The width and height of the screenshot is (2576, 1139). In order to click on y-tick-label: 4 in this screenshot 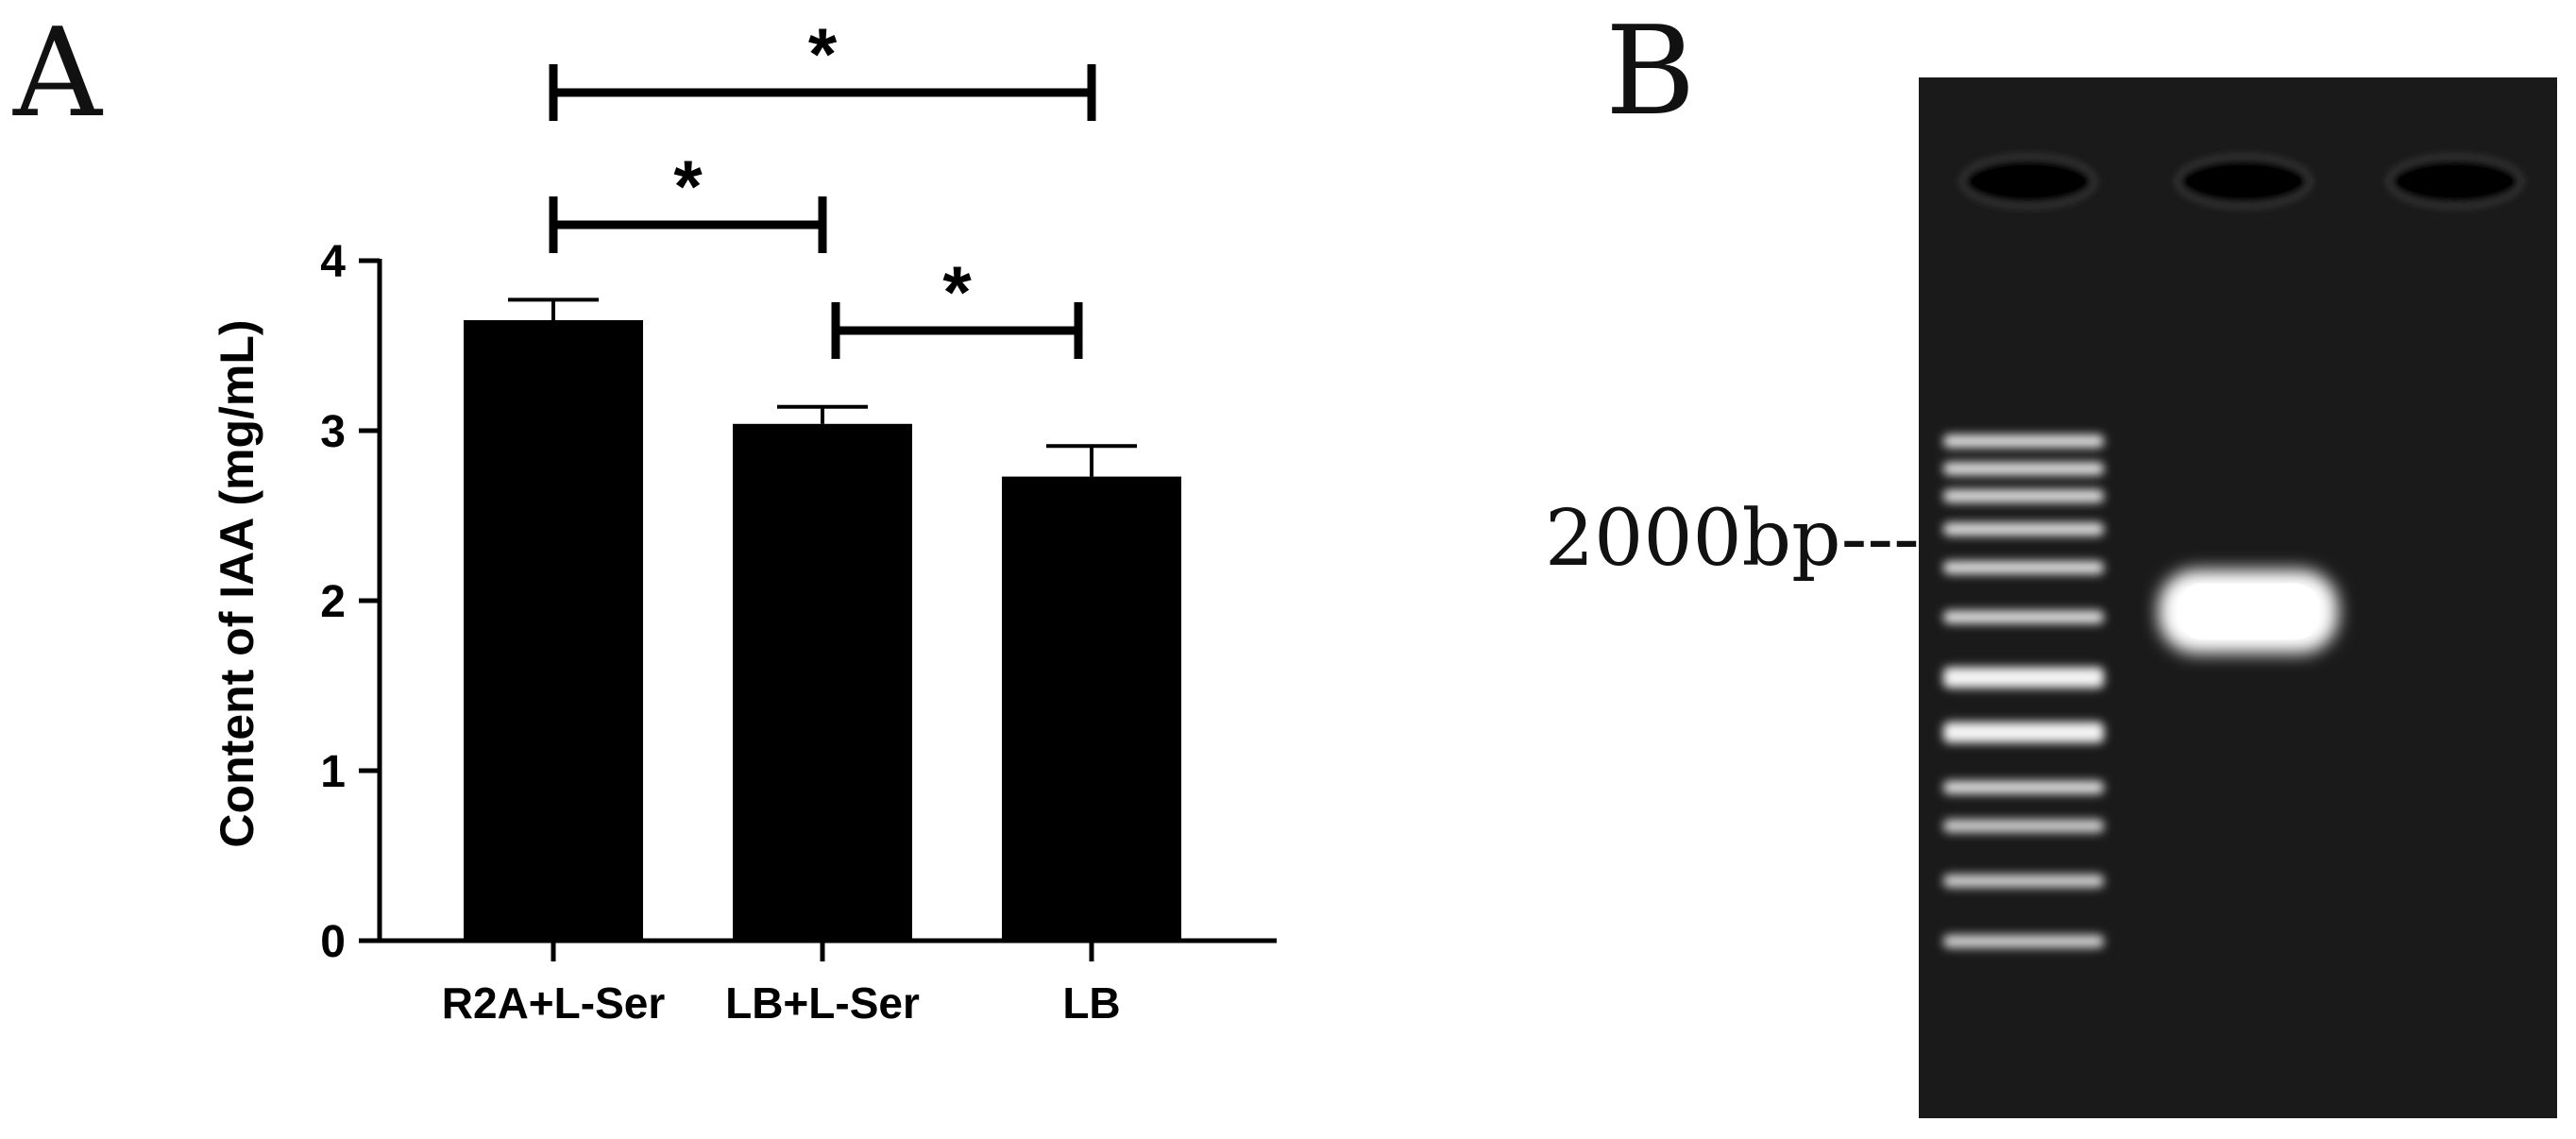, I will do `click(333, 262)`.